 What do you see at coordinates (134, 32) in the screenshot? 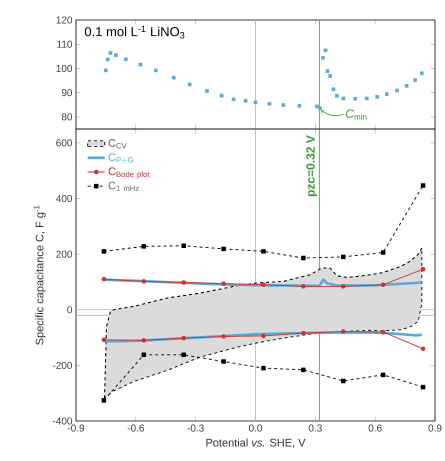
I see `annotation: 0.1 mol L$^{-1}$ LiNO$_{3}$` at bounding box center [134, 32].